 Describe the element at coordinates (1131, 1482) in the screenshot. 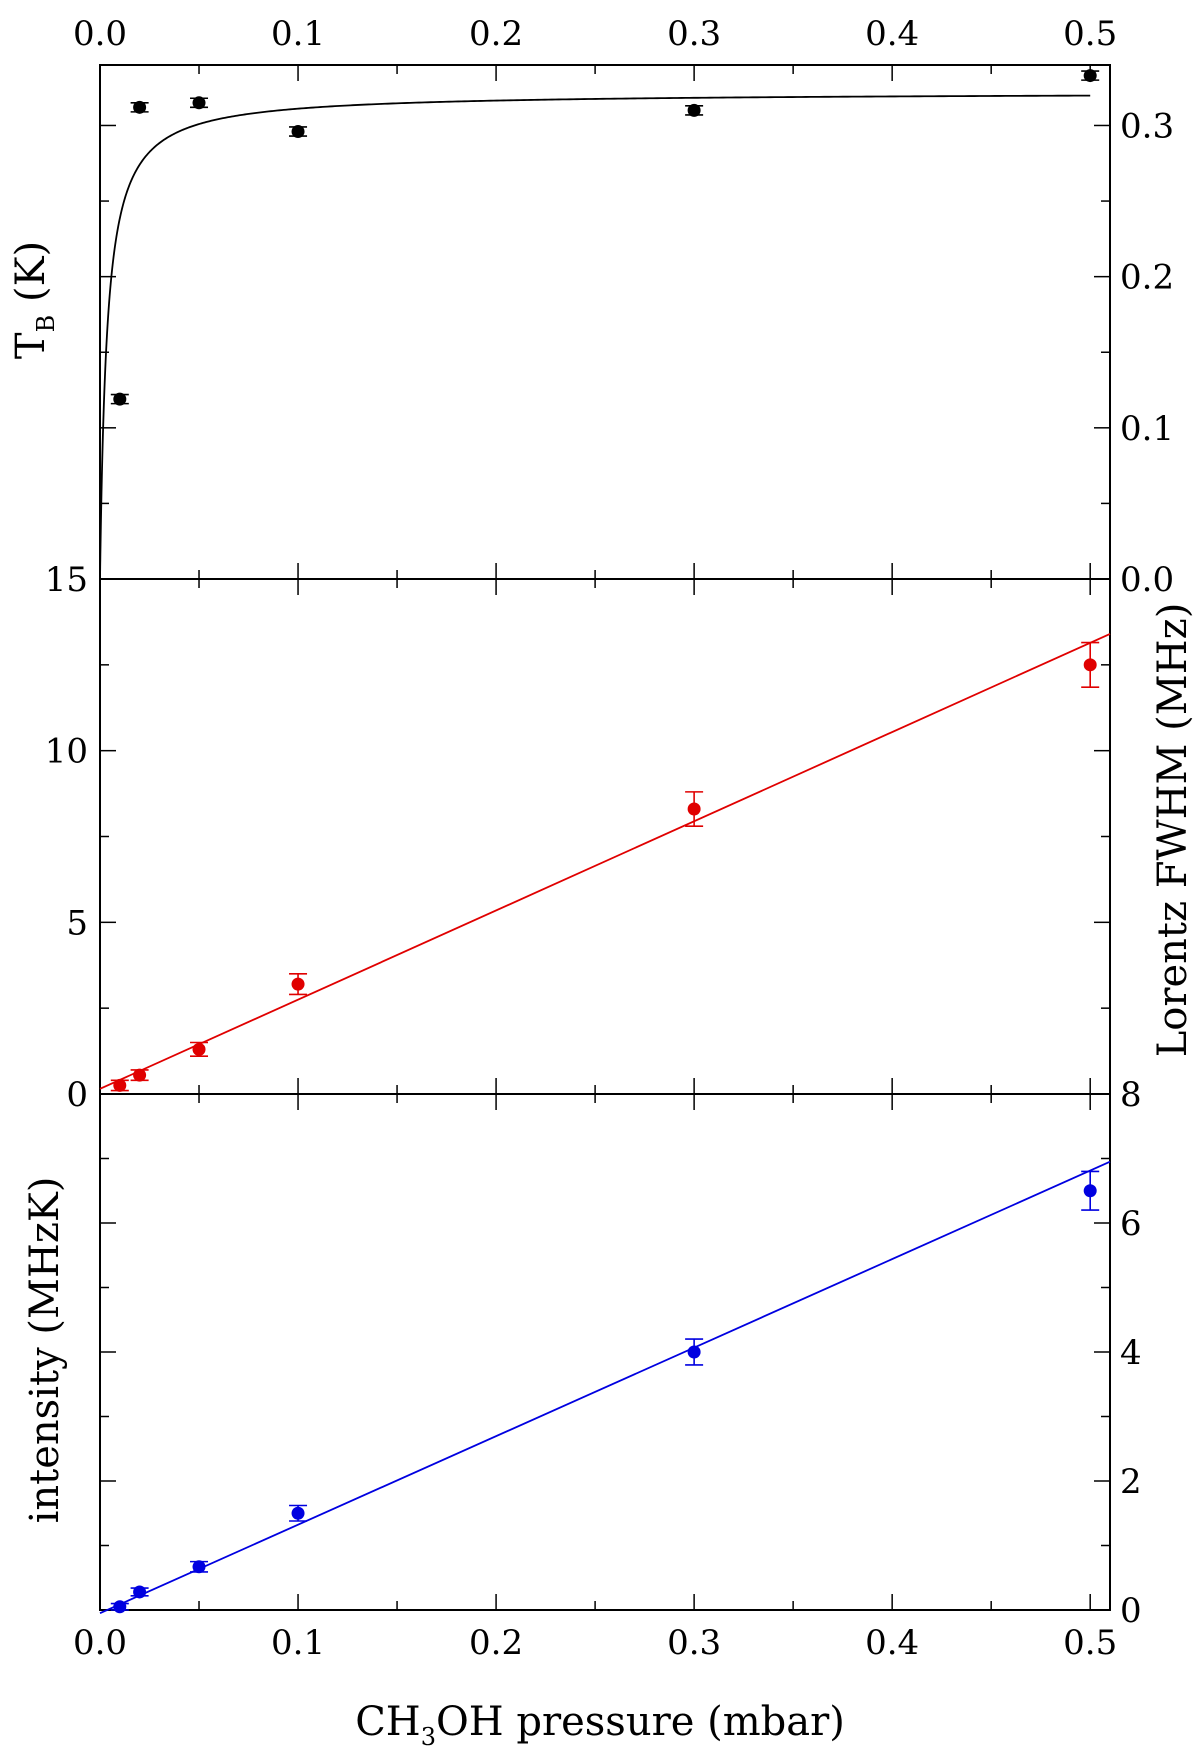

I see `bottom-y-tick-label: 2` at that location.